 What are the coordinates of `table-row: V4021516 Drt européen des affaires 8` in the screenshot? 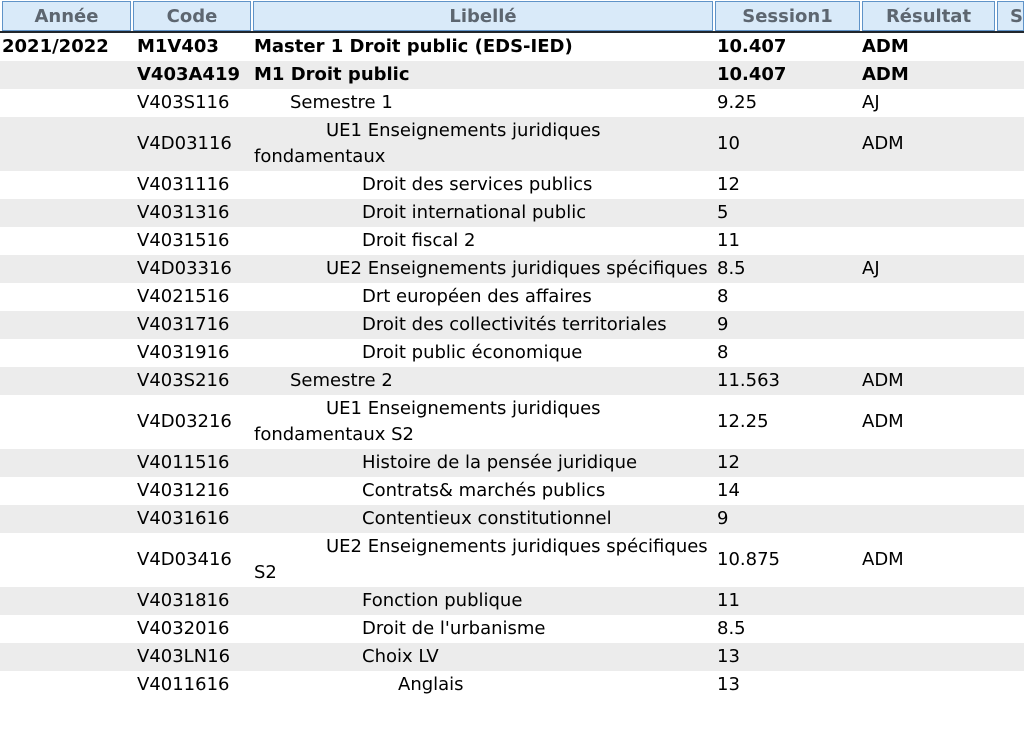 It's located at (512, 297).